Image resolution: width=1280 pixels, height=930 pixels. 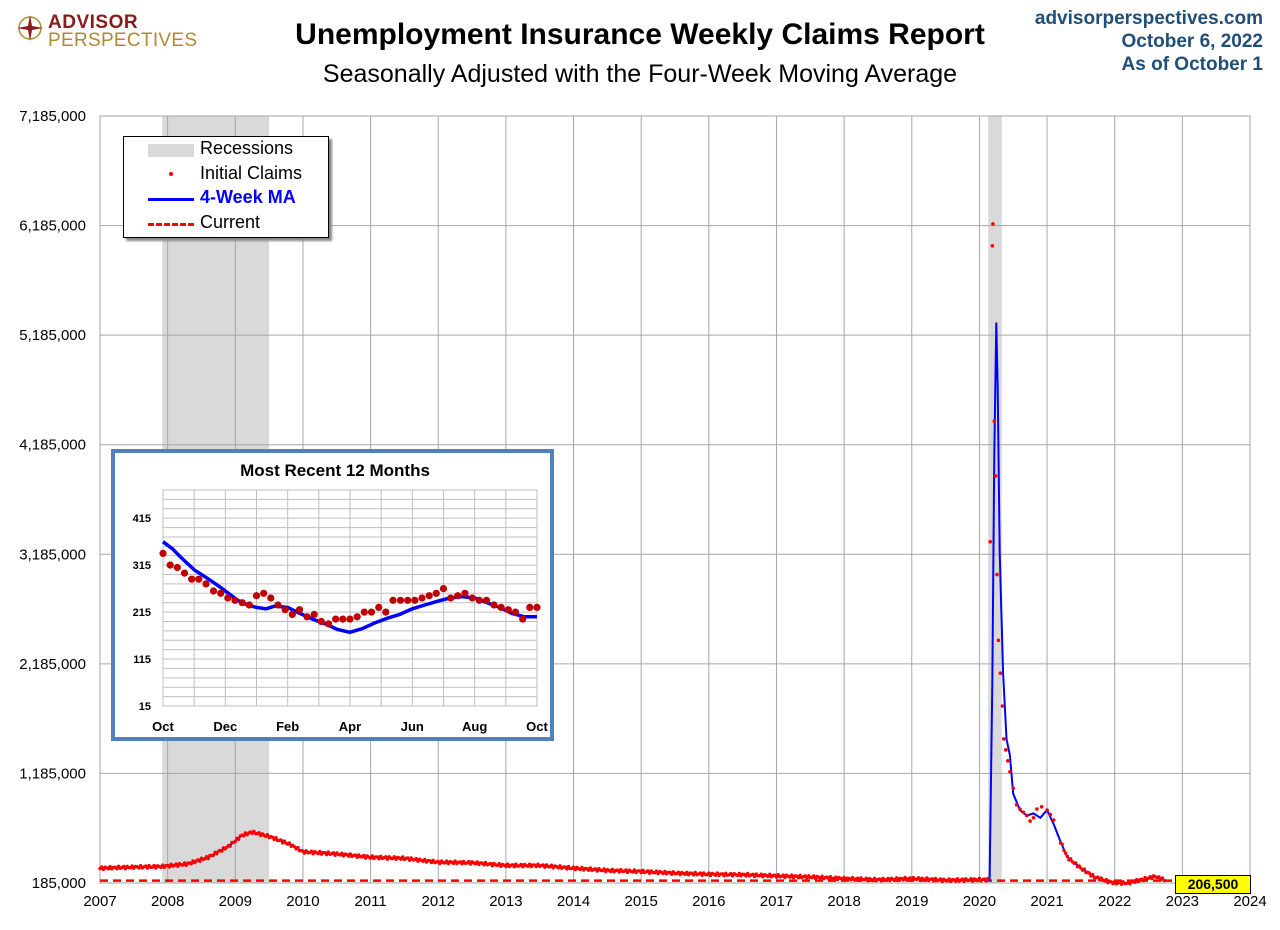 What do you see at coordinates (226, 224) in the screenshot?
I see `legend-item-current: Current` at bounding box center [226, 224].